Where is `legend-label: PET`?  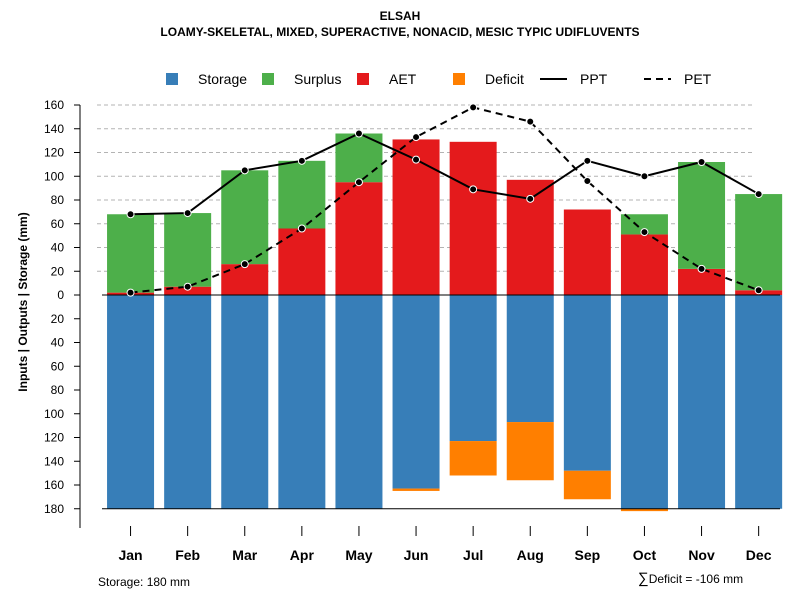 legend-label: PET is located at coordinates (698, 79).